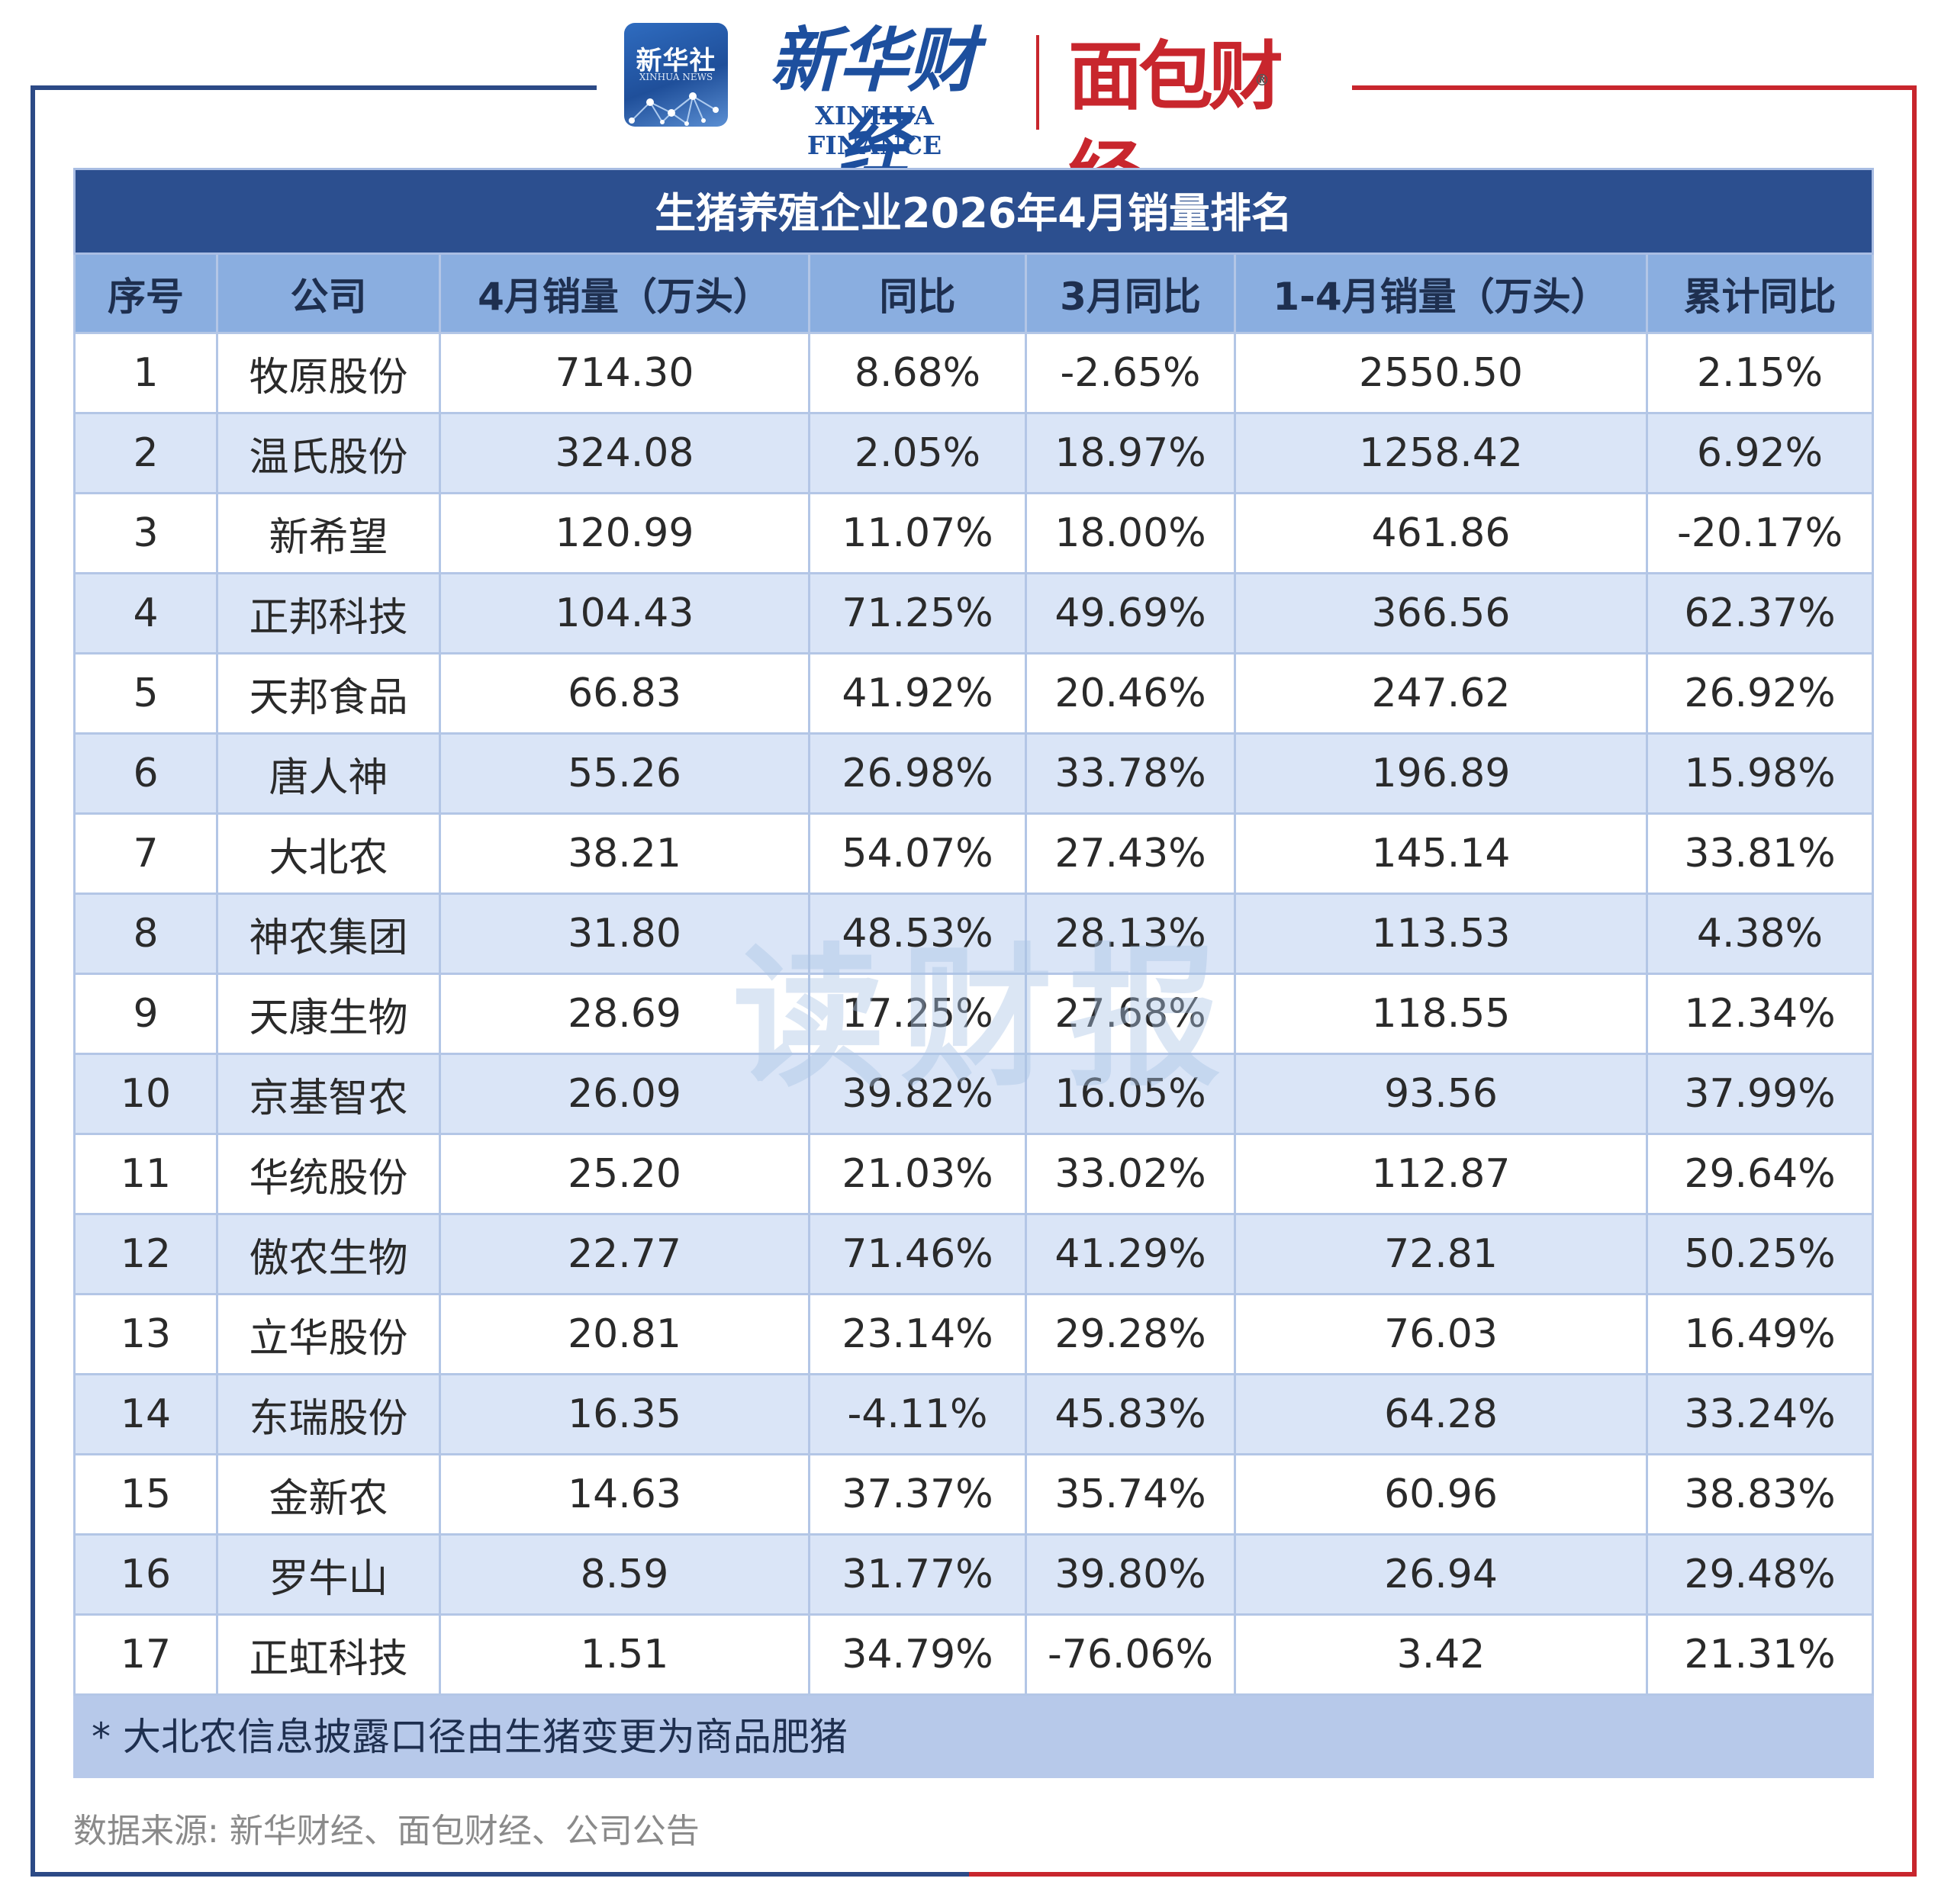  I want to click on cell-march-yoy: 35.74%, so click(1131, 1495).